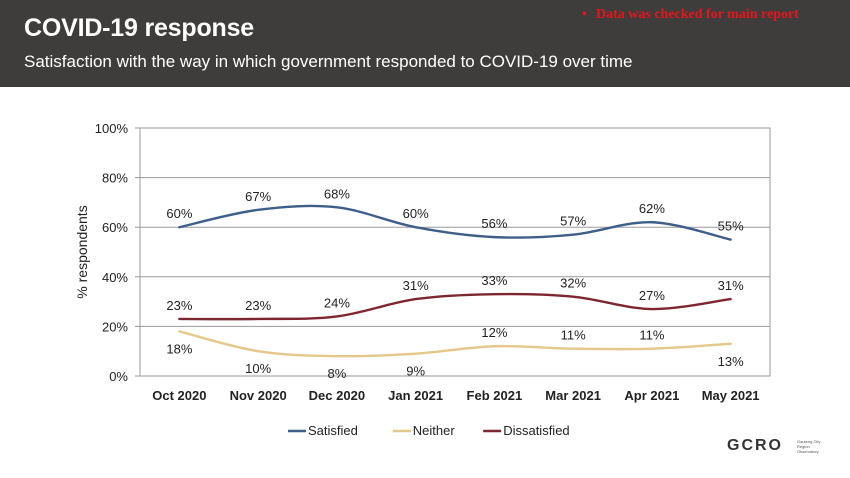 This screenshot has width=850, height=478. Describe the element at coordinates (697, 14) in the screenshot. I see `note-text: Data was checked for main report` at that location.